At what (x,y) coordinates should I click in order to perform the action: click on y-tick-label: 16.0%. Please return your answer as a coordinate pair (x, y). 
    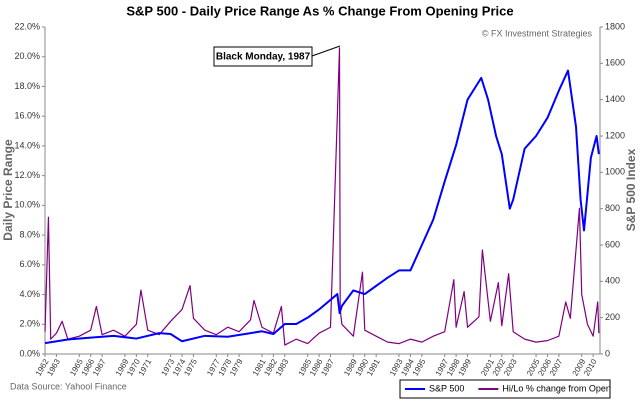
    Looking at the image, I should click on (27, 116).